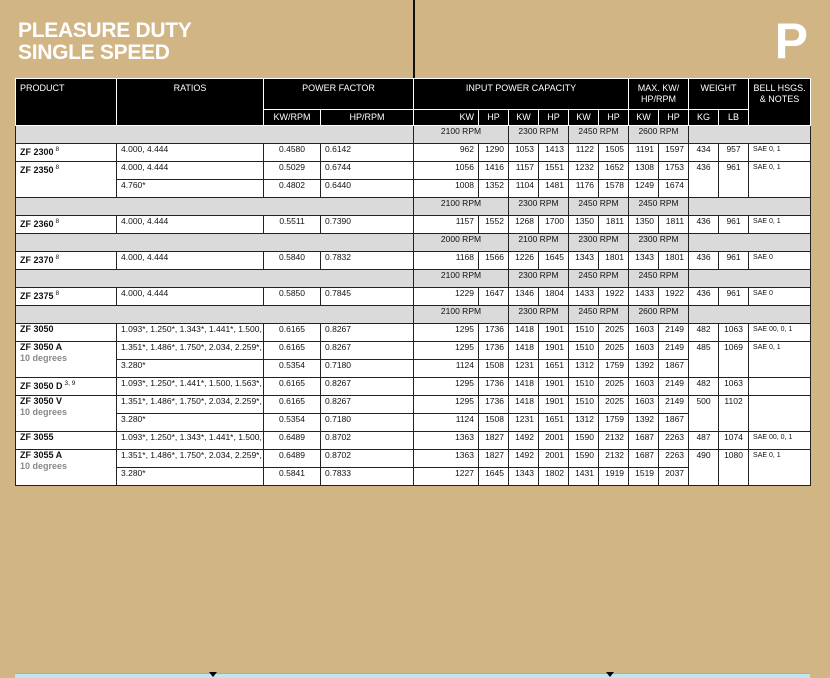 This screenshot has height=678, width=830. I want to click on hp-value: 1674, so click(674, 188).